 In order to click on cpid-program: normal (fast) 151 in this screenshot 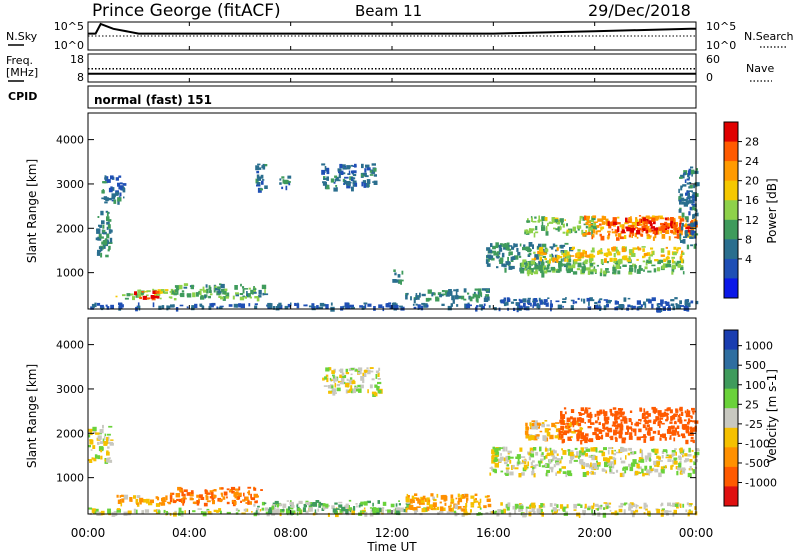, I will do `click(153, 100)`.